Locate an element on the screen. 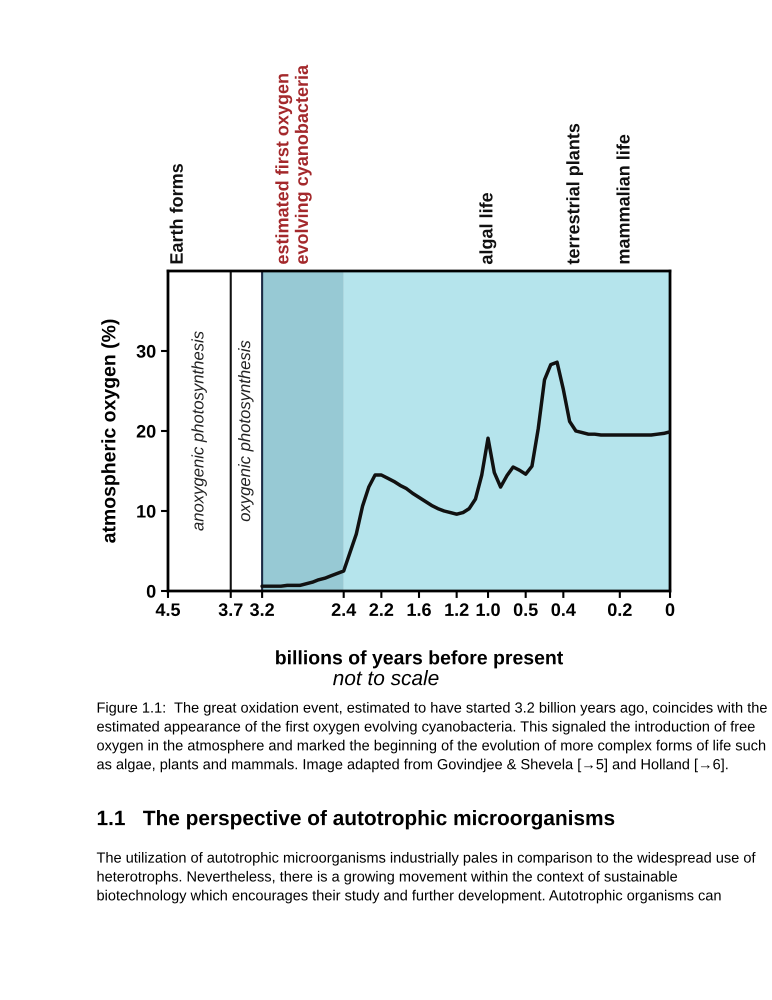 This screenshot has width=772, height=1000. text: estimated first oxygen evolving cyanobacteria is located at coordinates (293, 164).